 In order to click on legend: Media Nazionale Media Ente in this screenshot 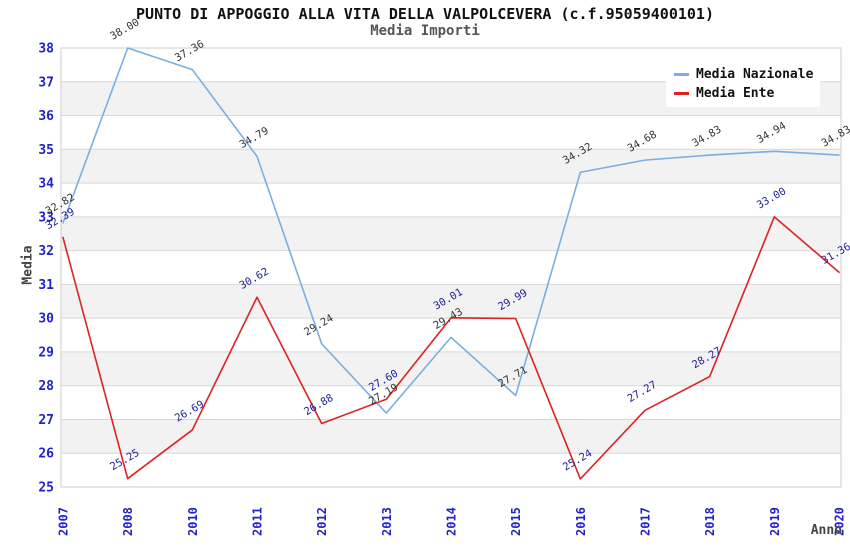, I will do `click(743, 84)`.